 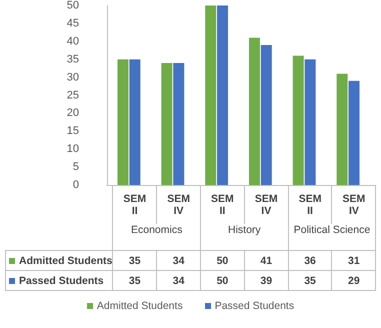 I want to click on y-tick-label: 45, so click(x=72, y=23).